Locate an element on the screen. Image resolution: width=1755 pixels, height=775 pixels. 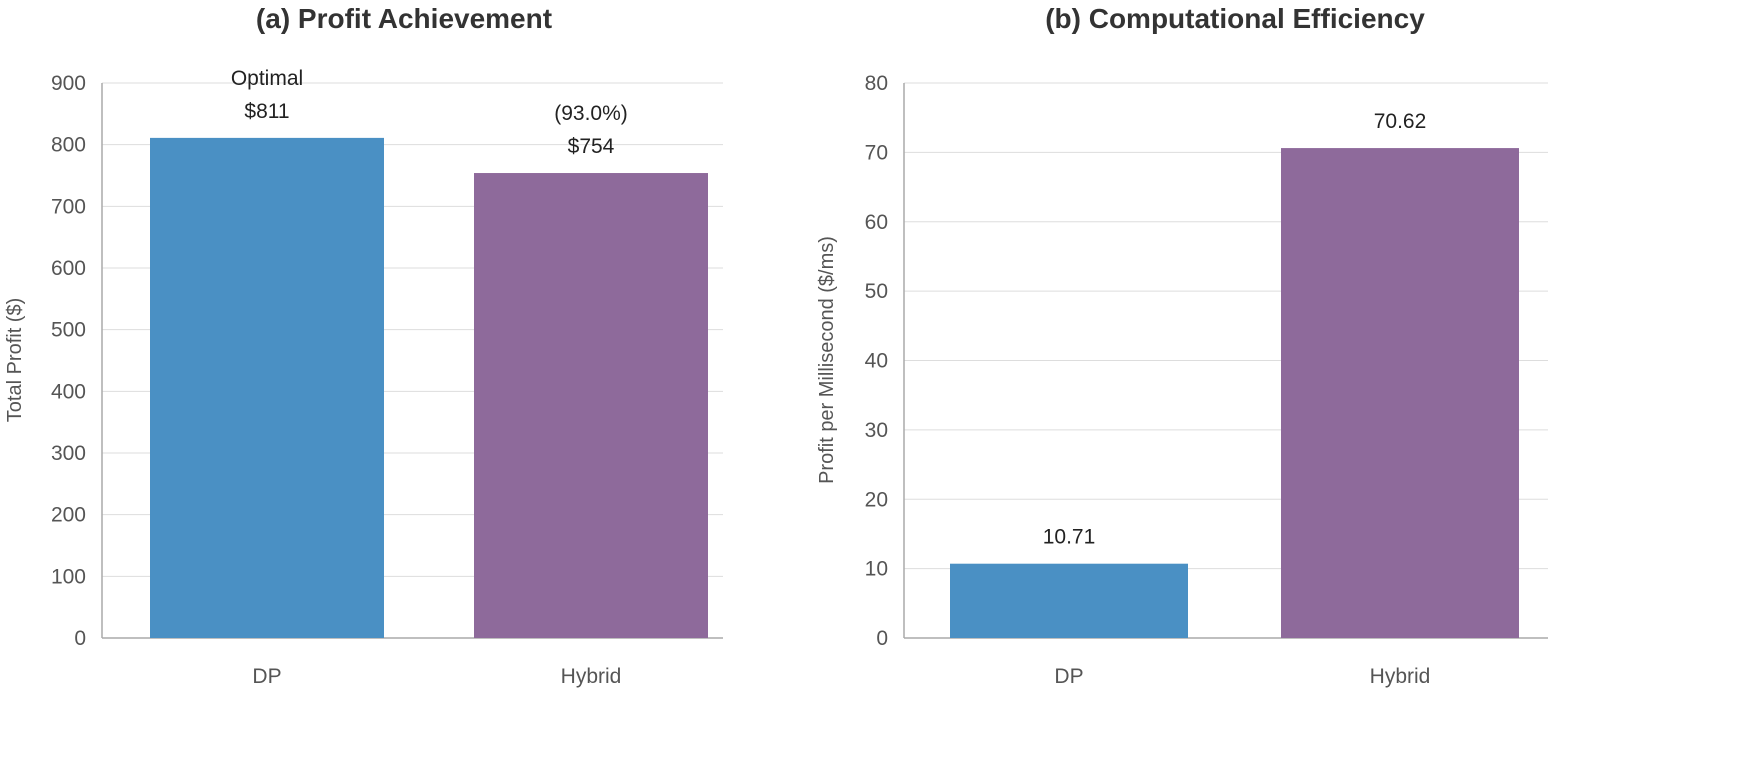
chart-b-y-tick-label: 80 is located at coordinates (876, 83).